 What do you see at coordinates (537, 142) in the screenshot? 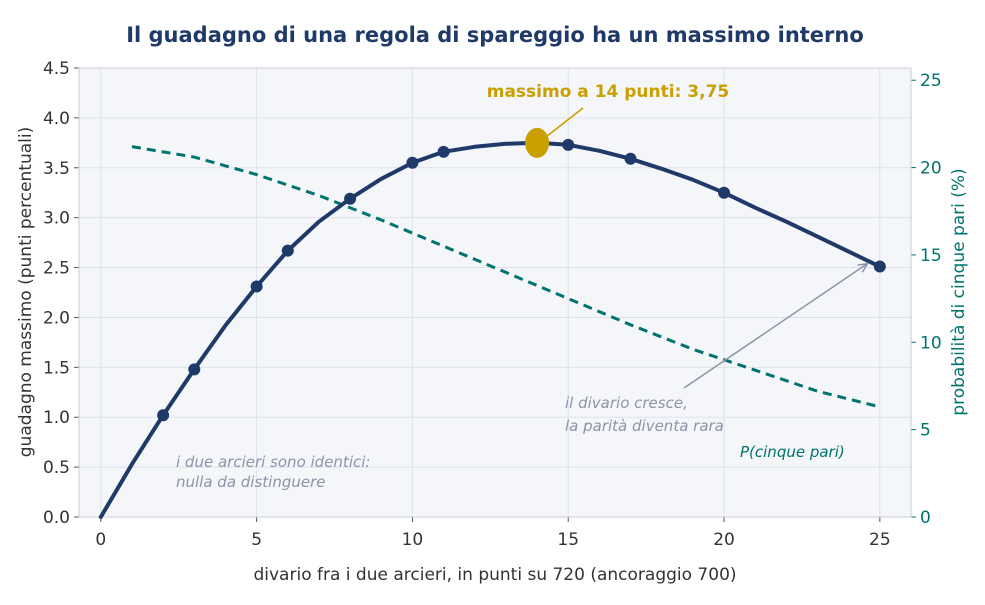
I see `max-highlight-point` at bounding box center [537, 142].